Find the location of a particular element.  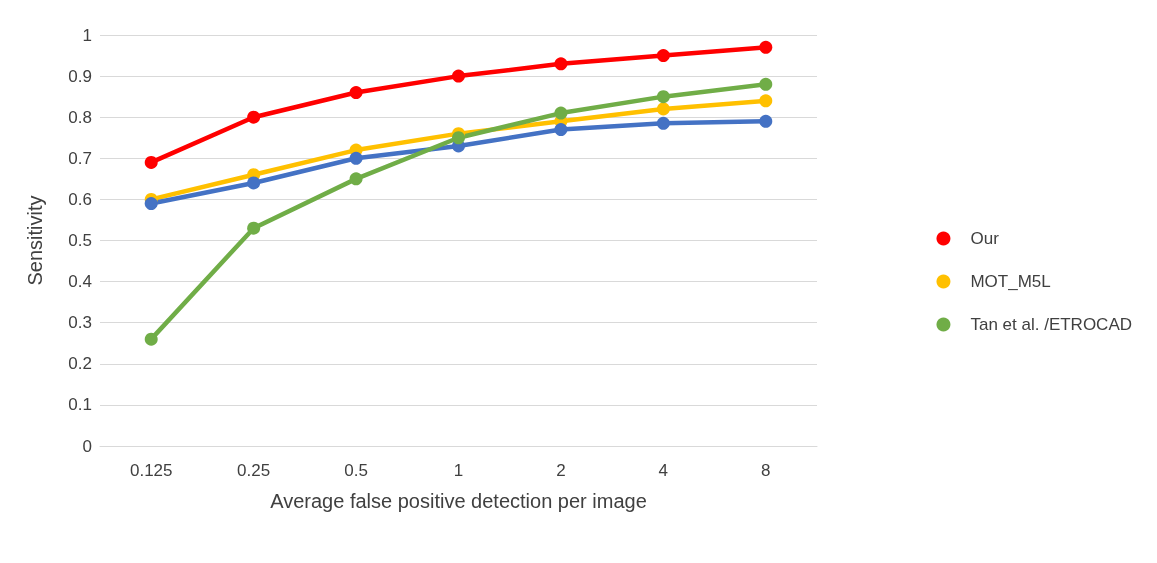

legend-label: Tan et al. /ETROCAD is located at coordinates (1051, 324).